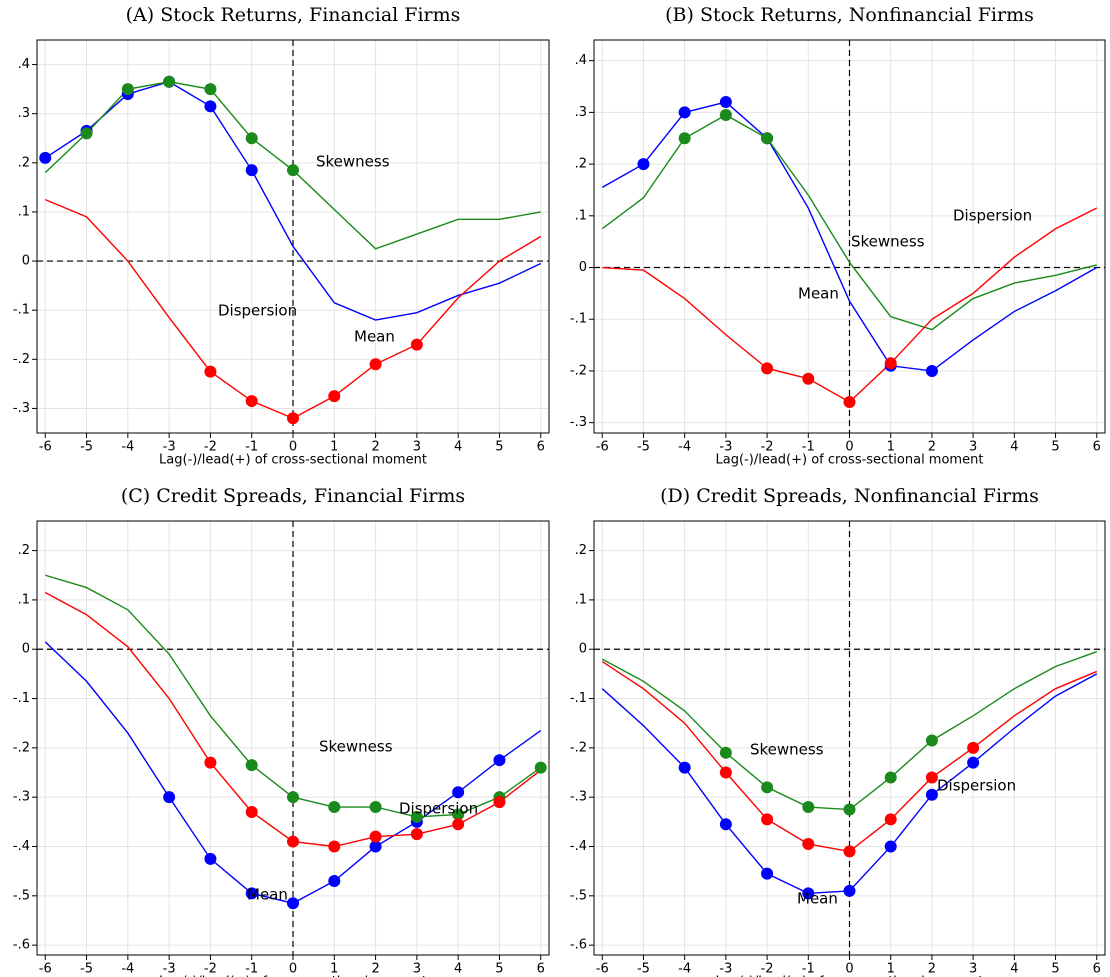 The height and width of the screenshot is (977, 1110). Describe the element at coordinates (578, 895) in the screenshot. I see `y-tick-label: -.5` at that location.